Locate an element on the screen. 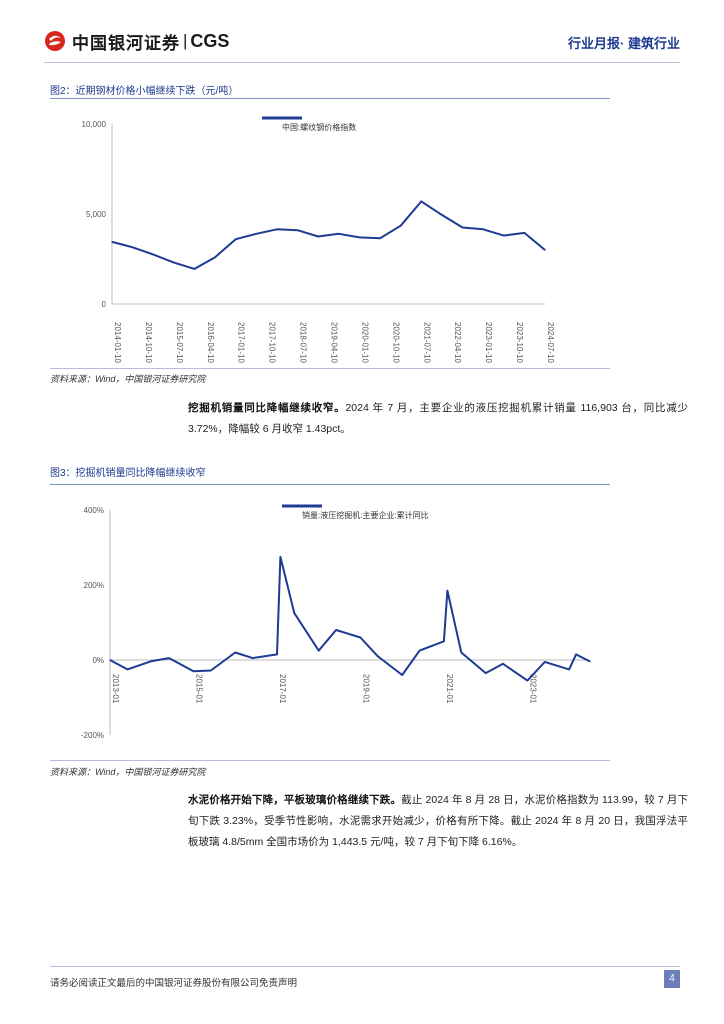 This screenshot has height=1024, width=724. y-tick-label: 0 is located at coordinates (104, 304).